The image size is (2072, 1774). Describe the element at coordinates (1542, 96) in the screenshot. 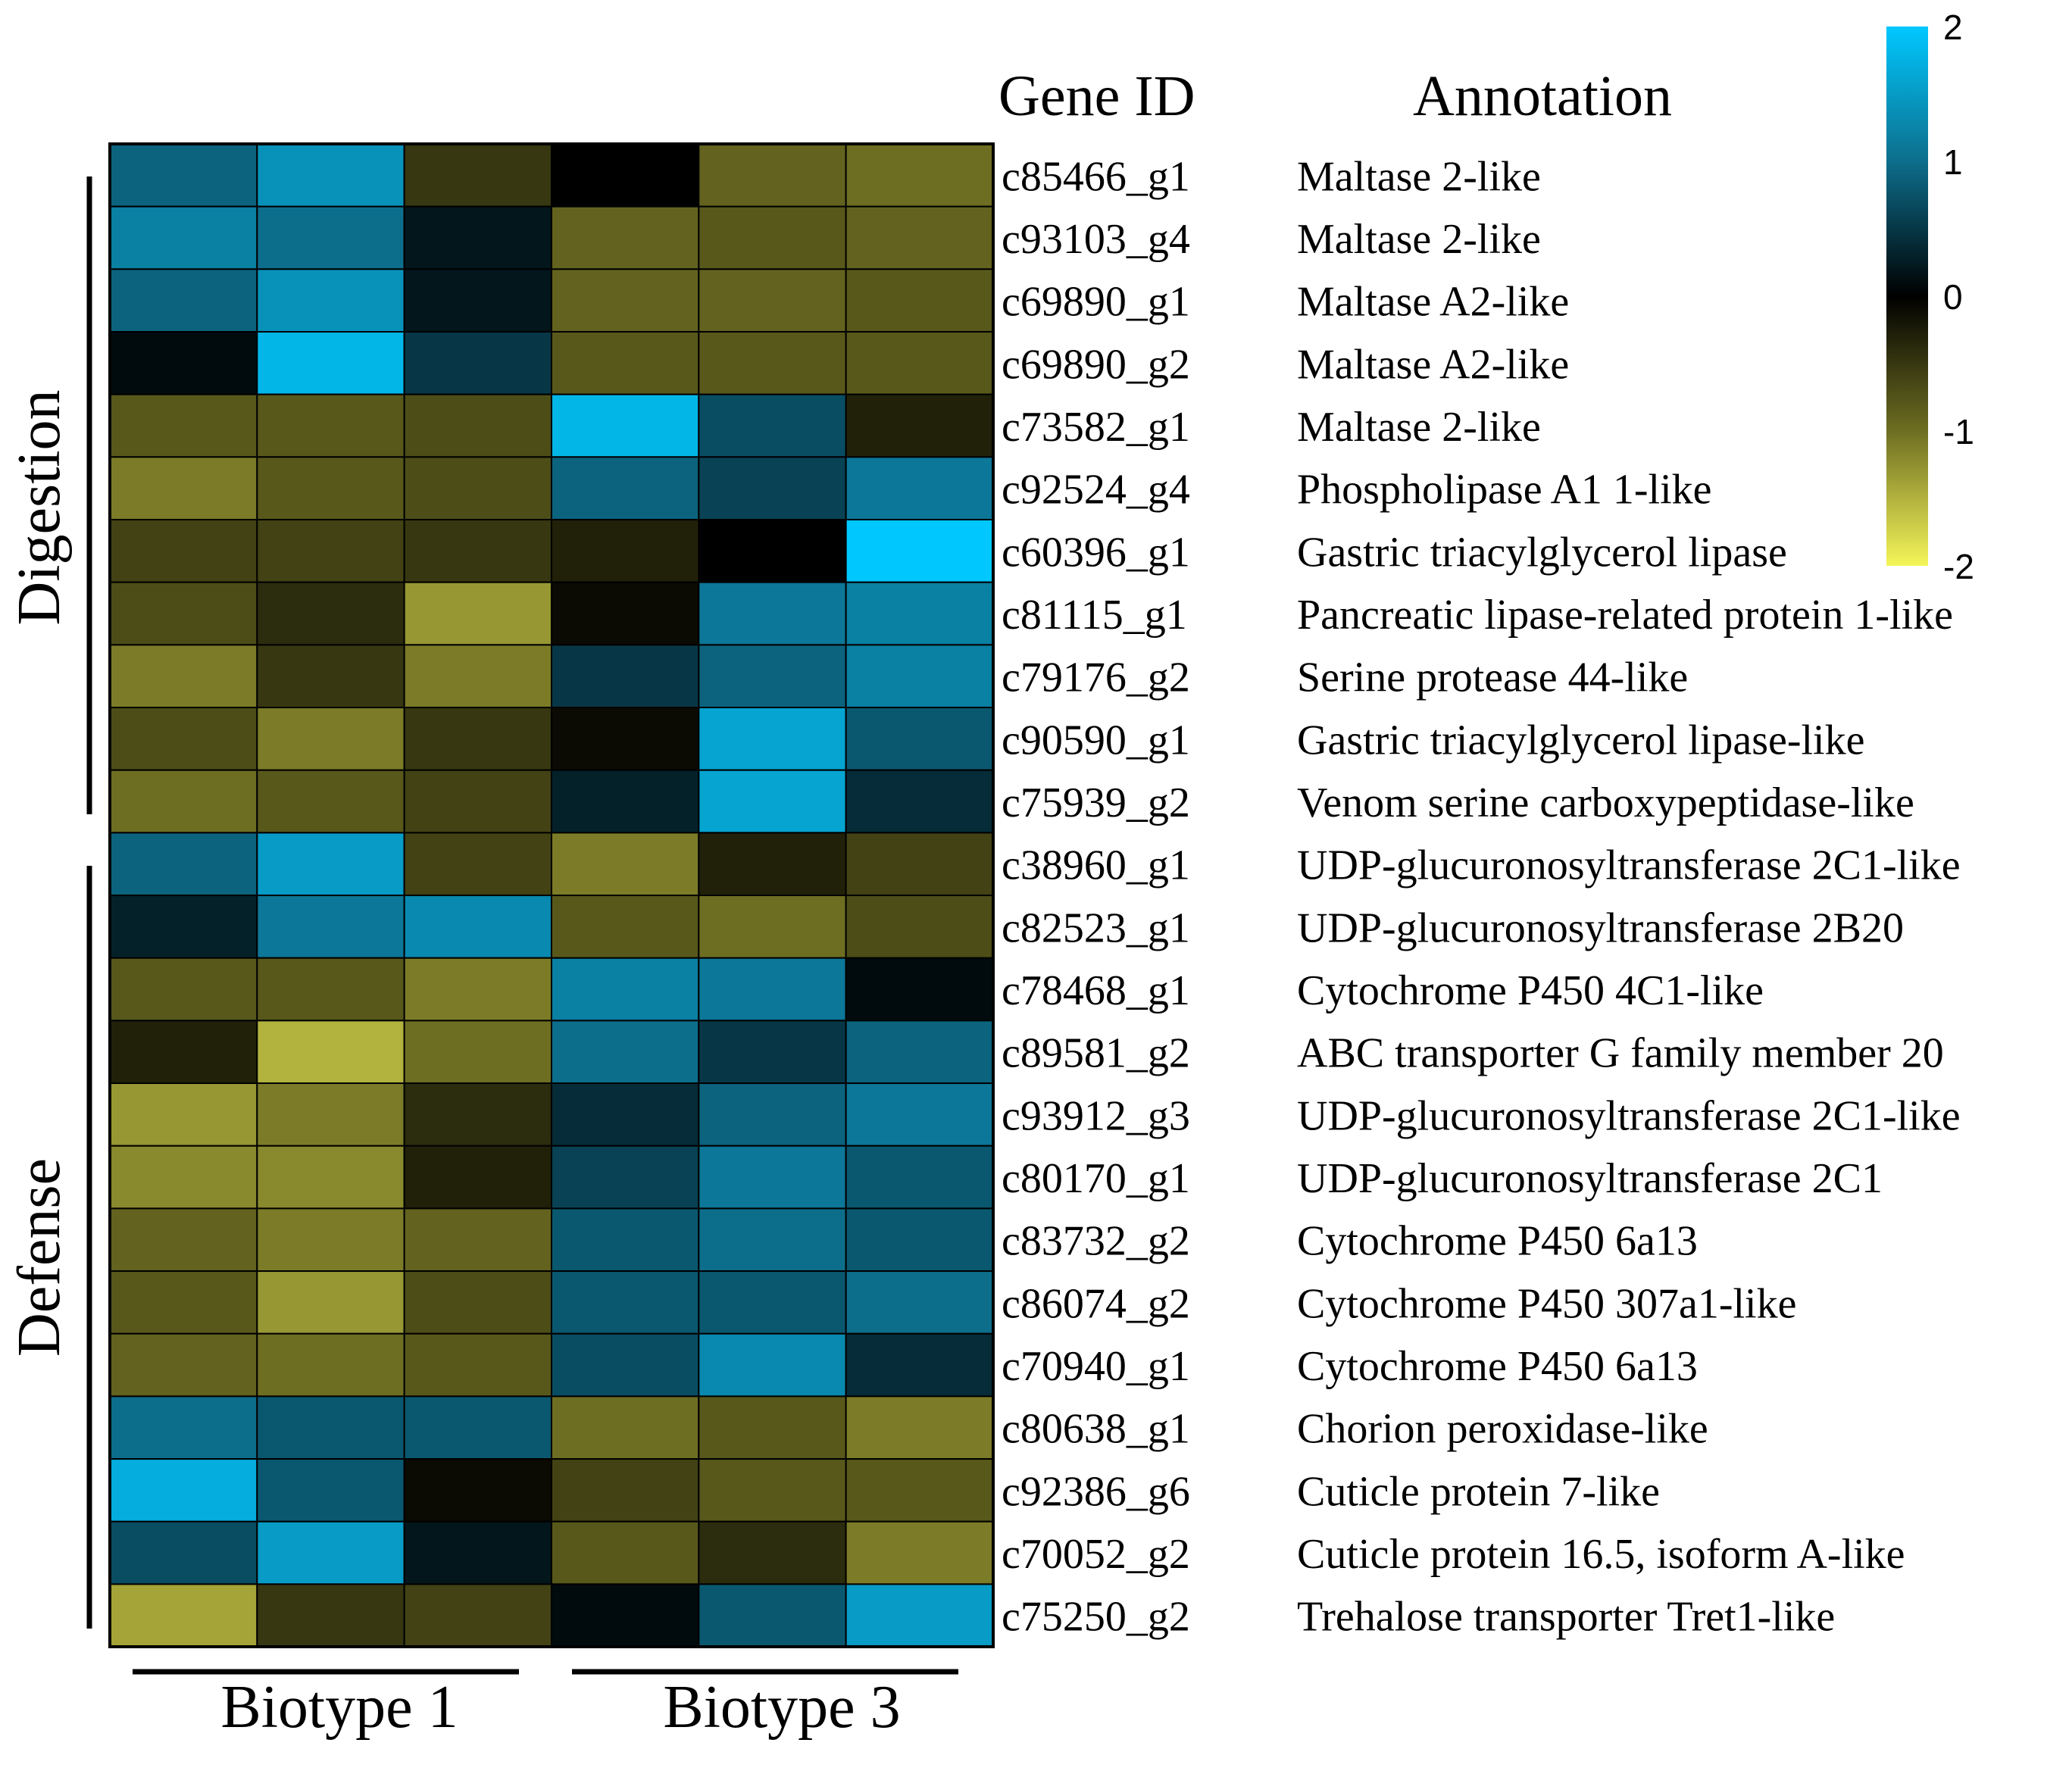

I see `annotation-header: Annotation` at that location.